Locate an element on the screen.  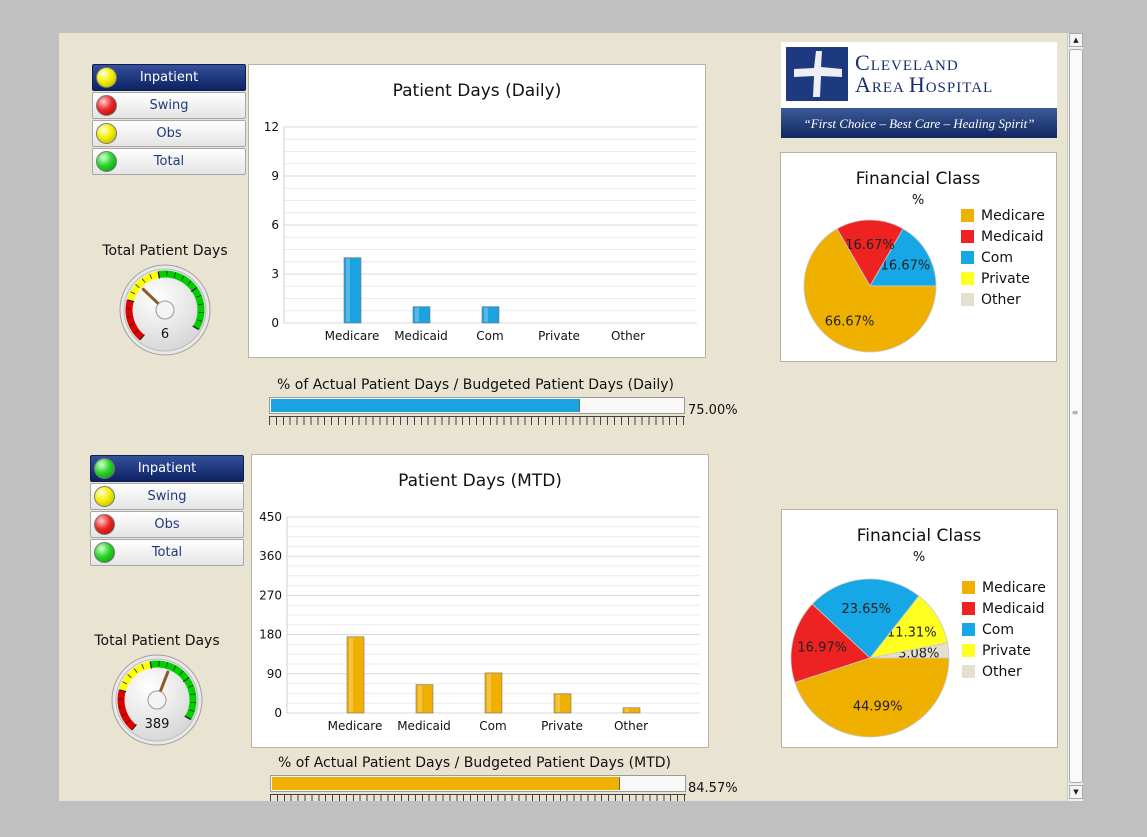
y-tick-label: 12 is located at coordinates (271, 127).